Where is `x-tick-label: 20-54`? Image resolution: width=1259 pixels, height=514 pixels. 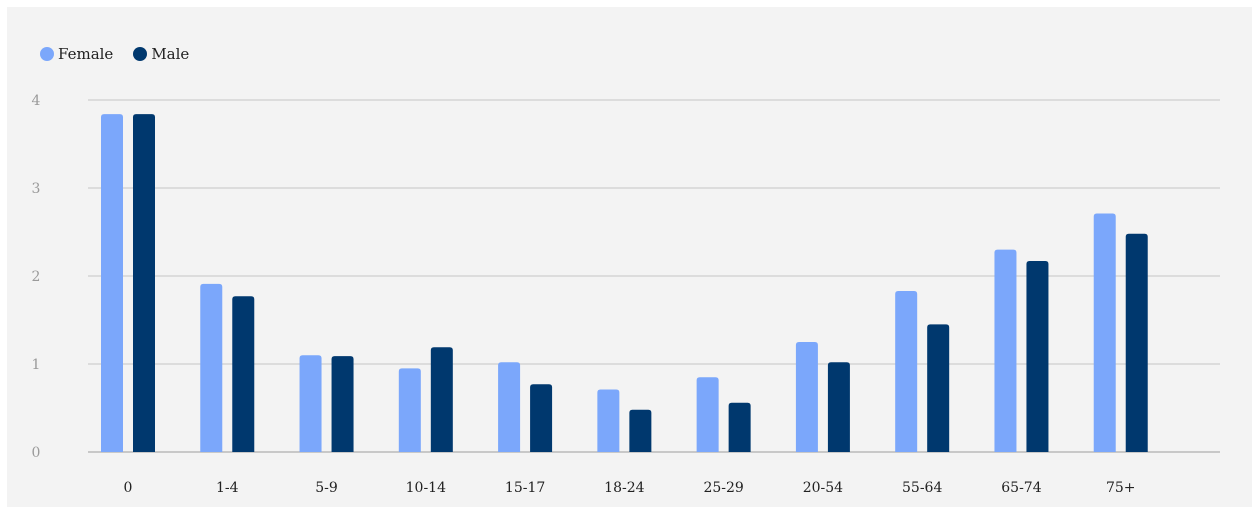 x-tick-label: 20-54 is located at coordinates (823, 488).